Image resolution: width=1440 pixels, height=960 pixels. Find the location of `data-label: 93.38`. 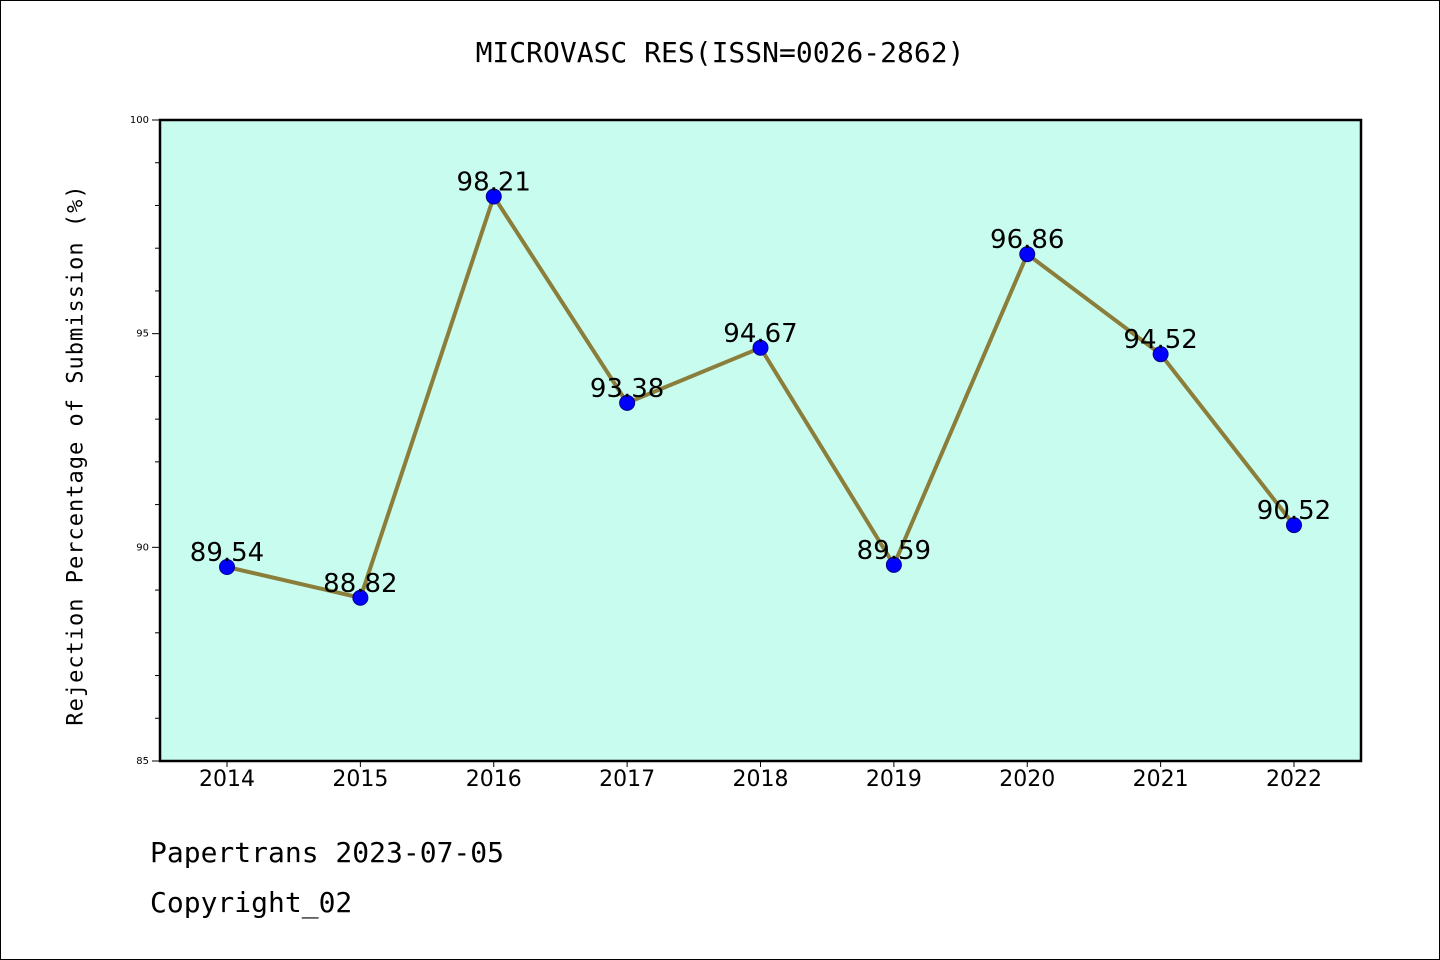

data-label: 93.38 is located at coordinates (627, 389).